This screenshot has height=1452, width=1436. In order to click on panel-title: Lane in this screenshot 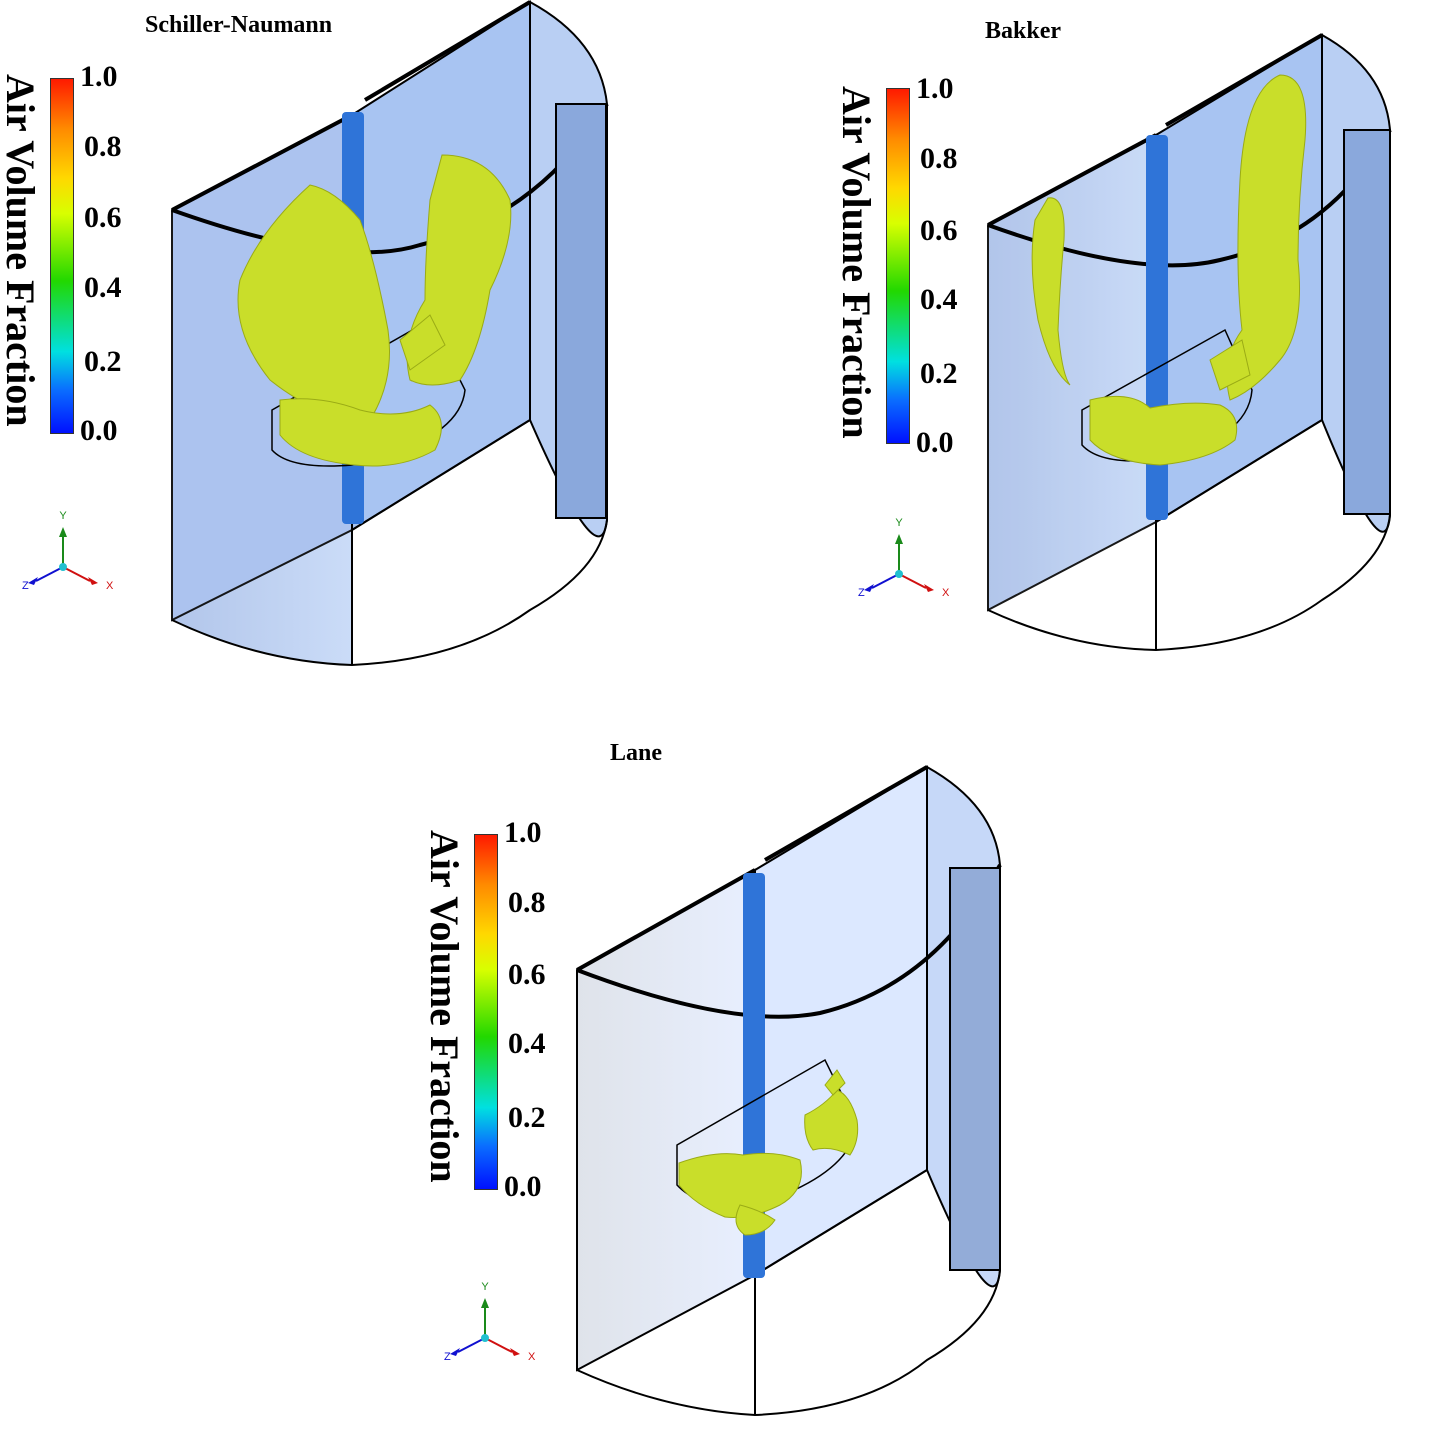, I will do `click(636, 753)`.